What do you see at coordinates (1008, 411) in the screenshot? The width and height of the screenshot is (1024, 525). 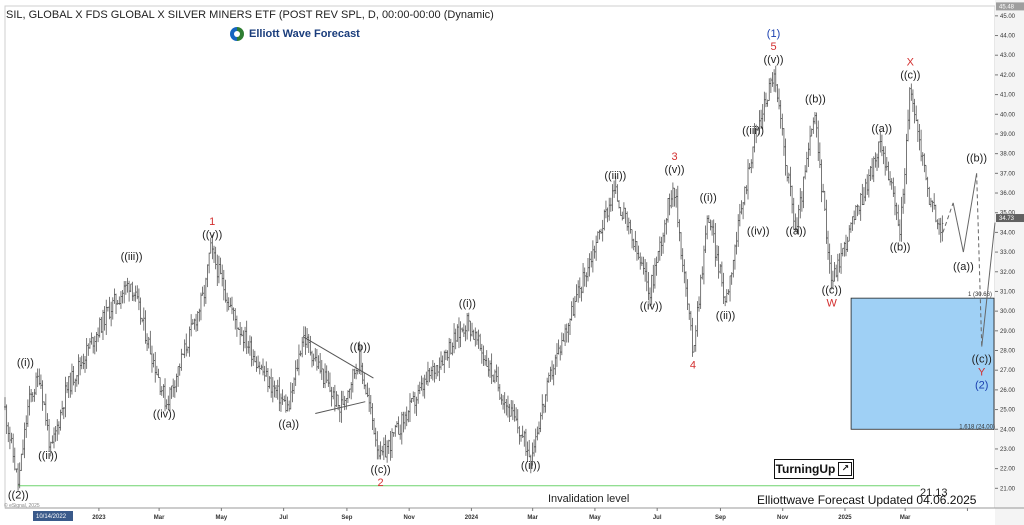 I see `y-tick-label: 25.00` at bounding box center [1008, 411].